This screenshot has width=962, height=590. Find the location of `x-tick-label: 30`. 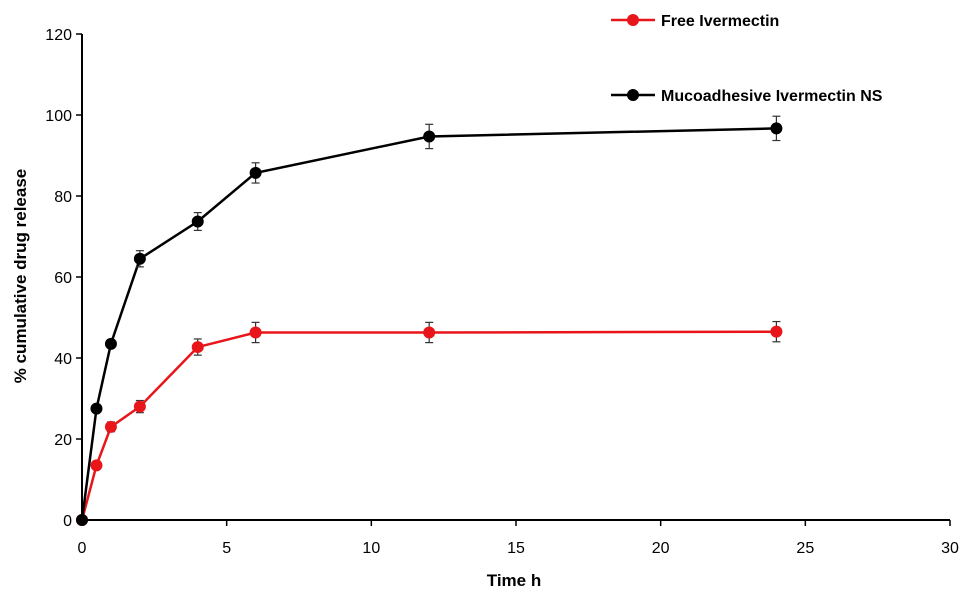

x-tick-label: 30 is located at coordinates (950, 548).